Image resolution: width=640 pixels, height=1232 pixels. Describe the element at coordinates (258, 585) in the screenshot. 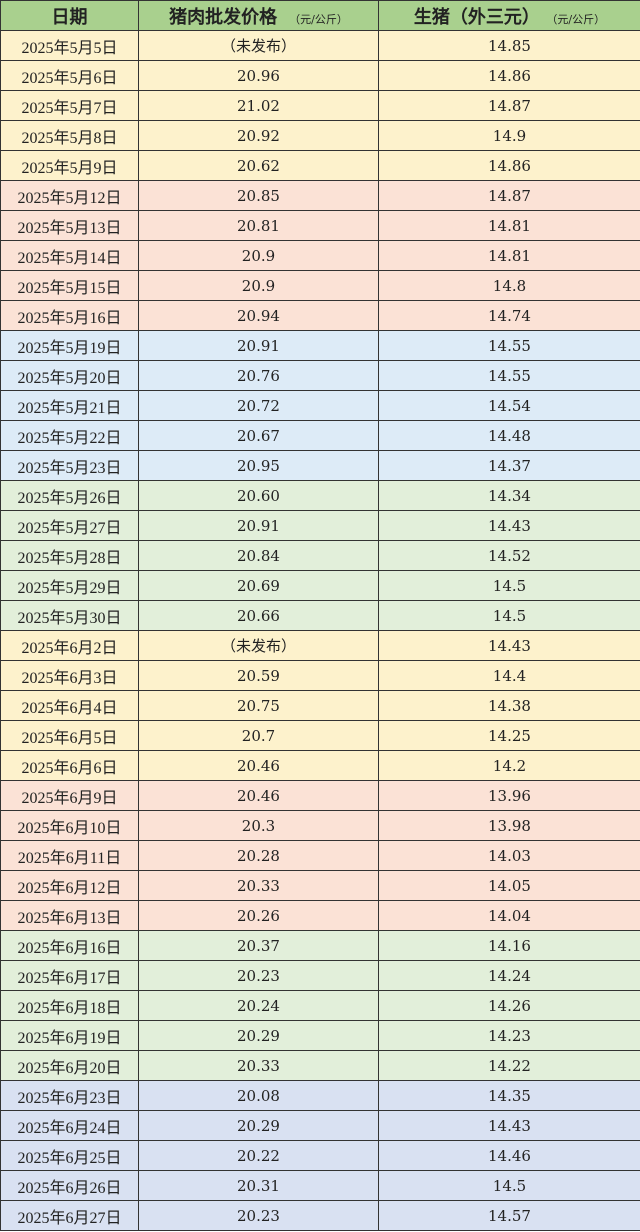

I see `pork-price-cell: 20.69` at that location.